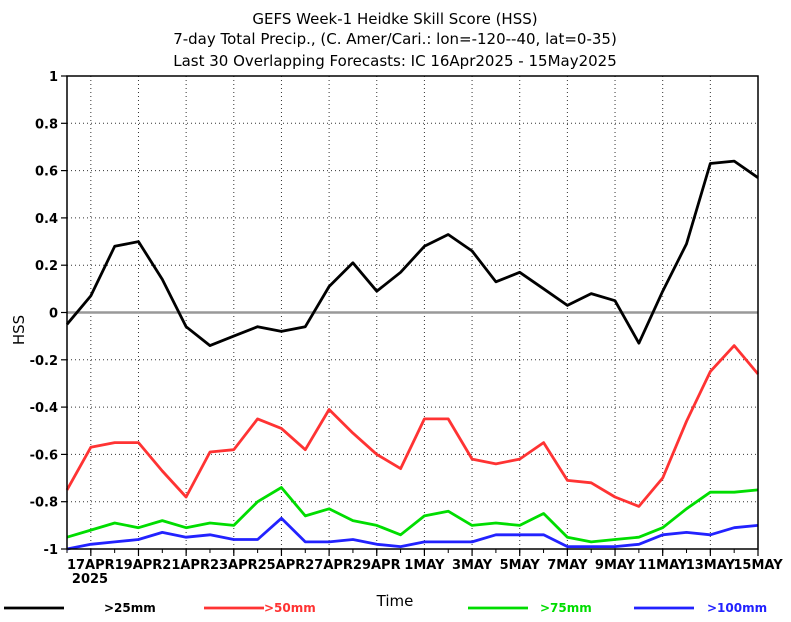 Image resolution: width=791 pixels, height=622 pixels. What do you see at coordinates (48, 314) in the screenshot?
I see `y-axis-ticks: -1 -0.8 -0.6 -0.4 -0.2 0 0.2 0.4 0.6 0.8 1` at bounding box center [48, 314].